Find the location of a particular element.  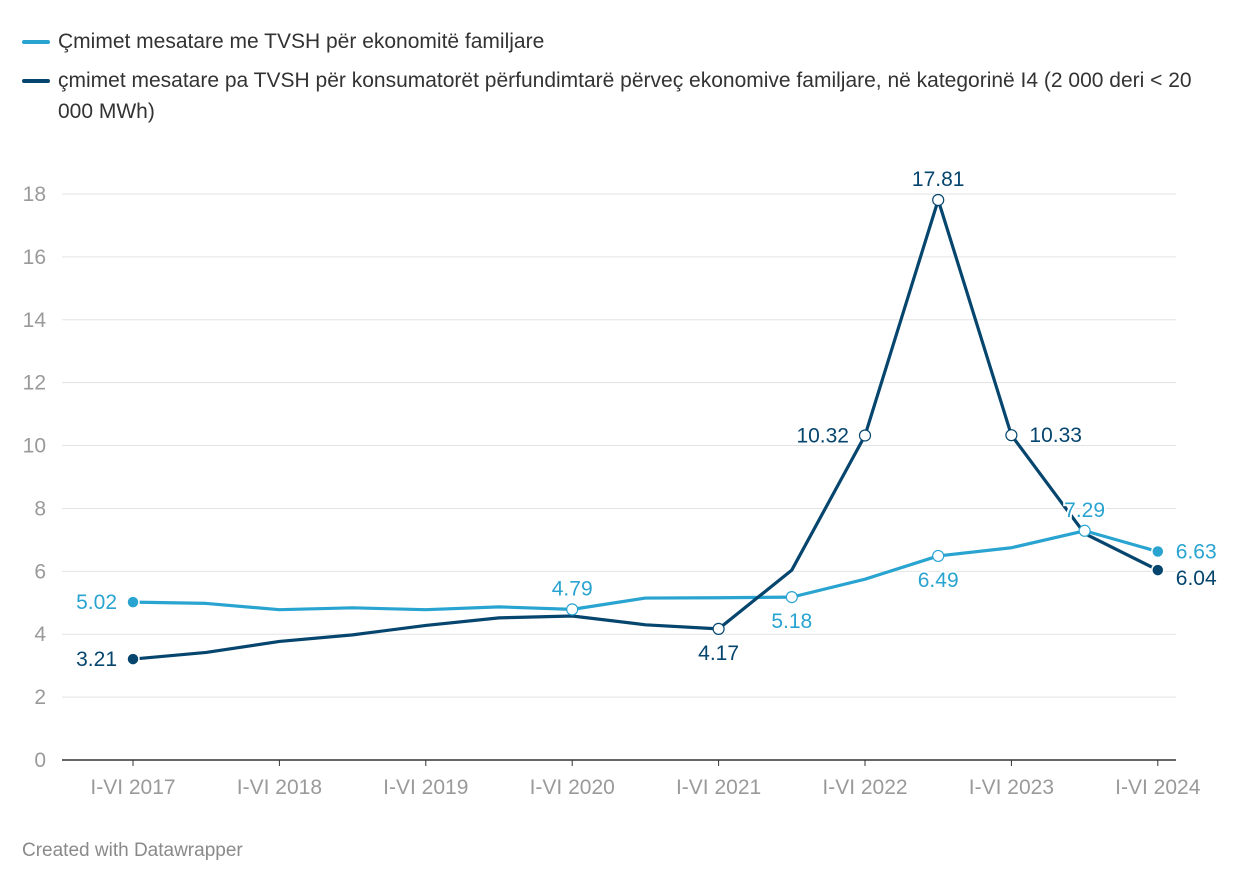

y-tick-label-12: 12 is located at coordinates (34, 383).